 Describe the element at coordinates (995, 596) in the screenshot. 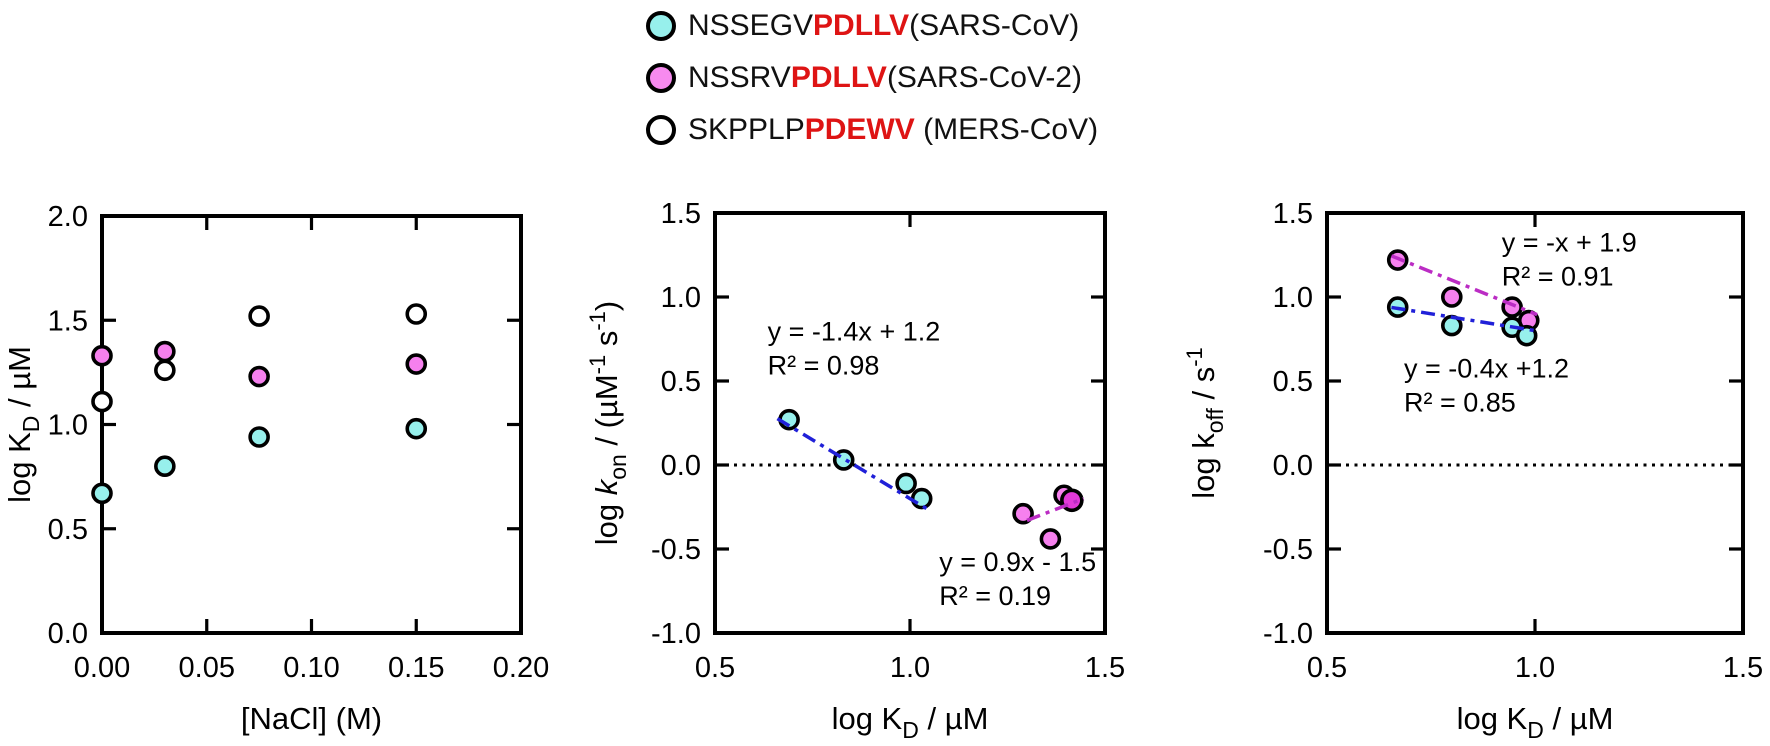

I see `fit-equation-label: R² = 0.19` at that location.